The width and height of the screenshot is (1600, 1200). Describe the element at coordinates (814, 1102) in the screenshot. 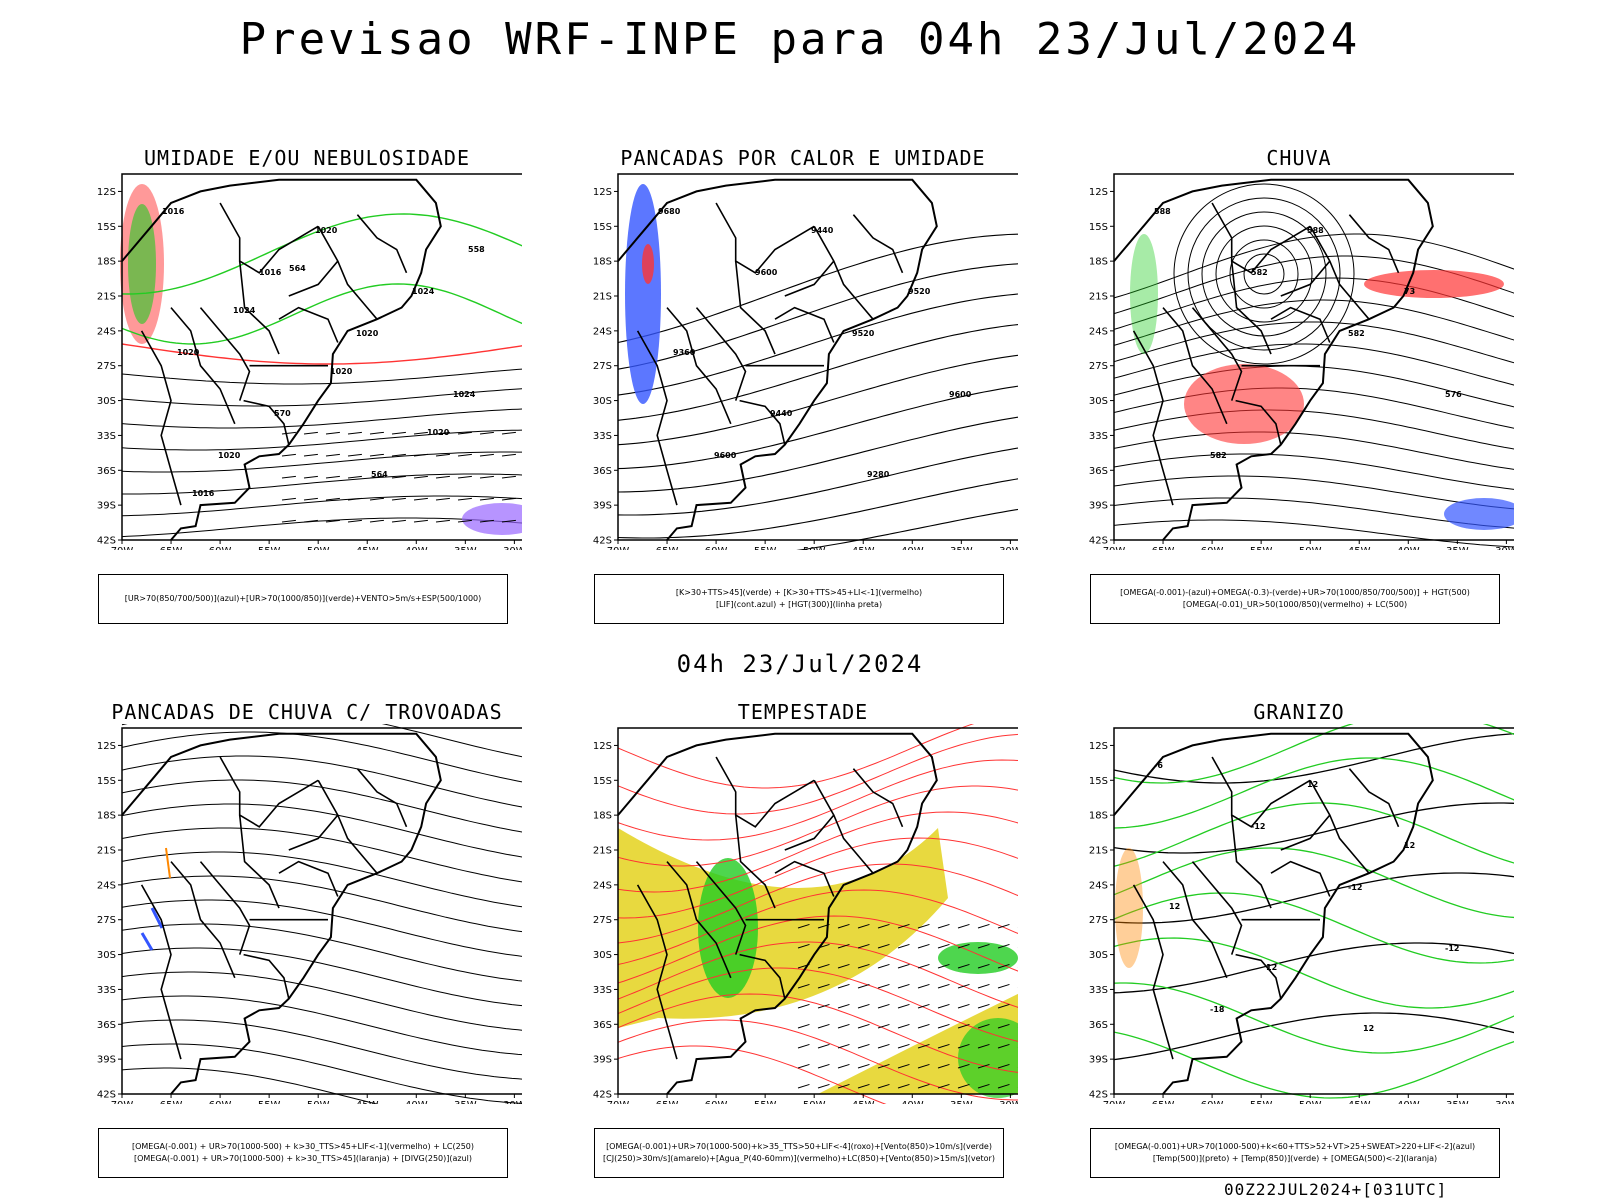

I see `lon-tick-label: 50W` at that location.